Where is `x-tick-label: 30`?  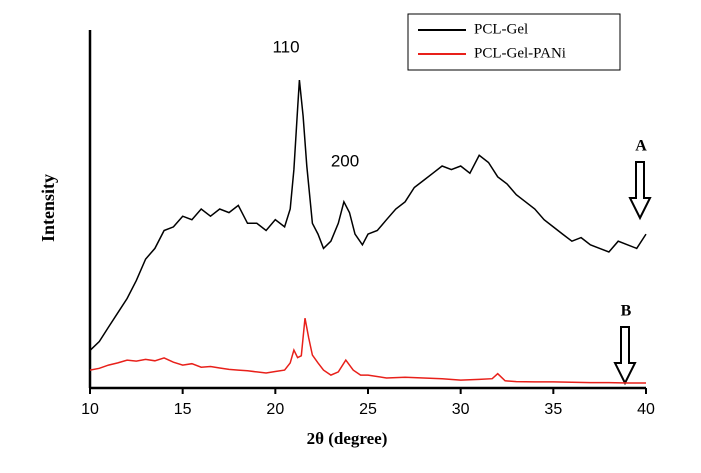 x-tick-label: 30 is located at coordinates (461, 409).